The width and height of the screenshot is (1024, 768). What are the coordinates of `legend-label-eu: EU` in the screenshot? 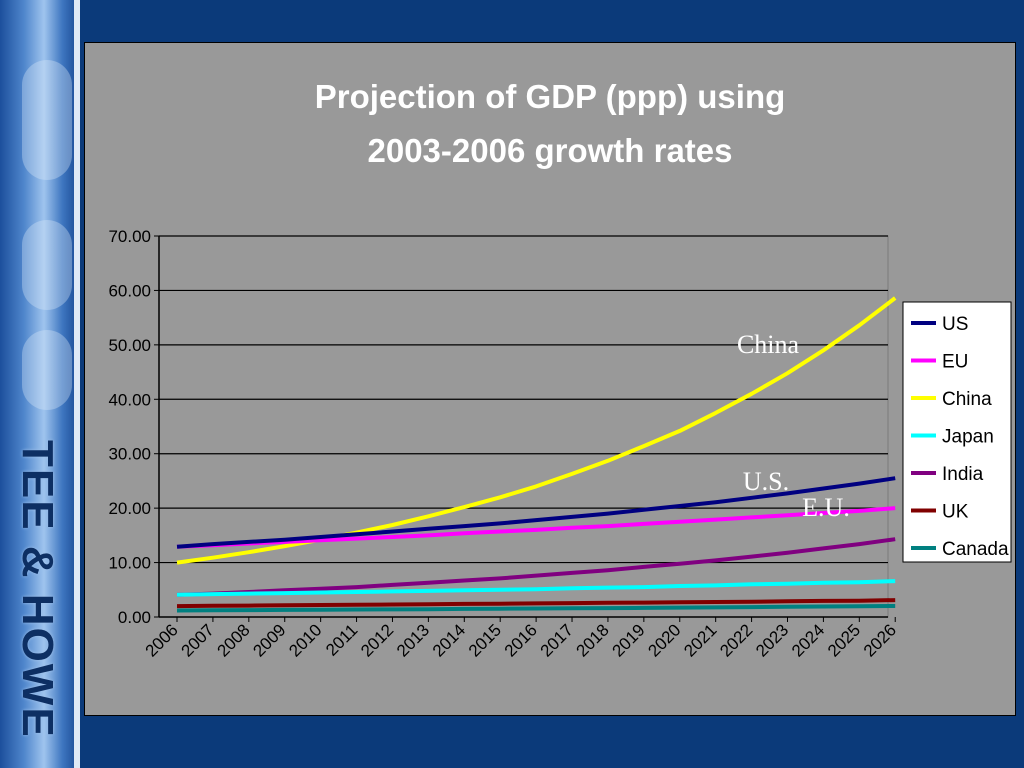 It's located at (955, 362).